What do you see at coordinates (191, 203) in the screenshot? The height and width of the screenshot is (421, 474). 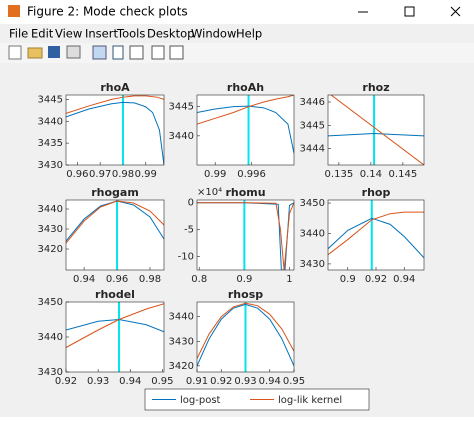 I see `y-tick-label: 0` at bounding box center [191, 203].